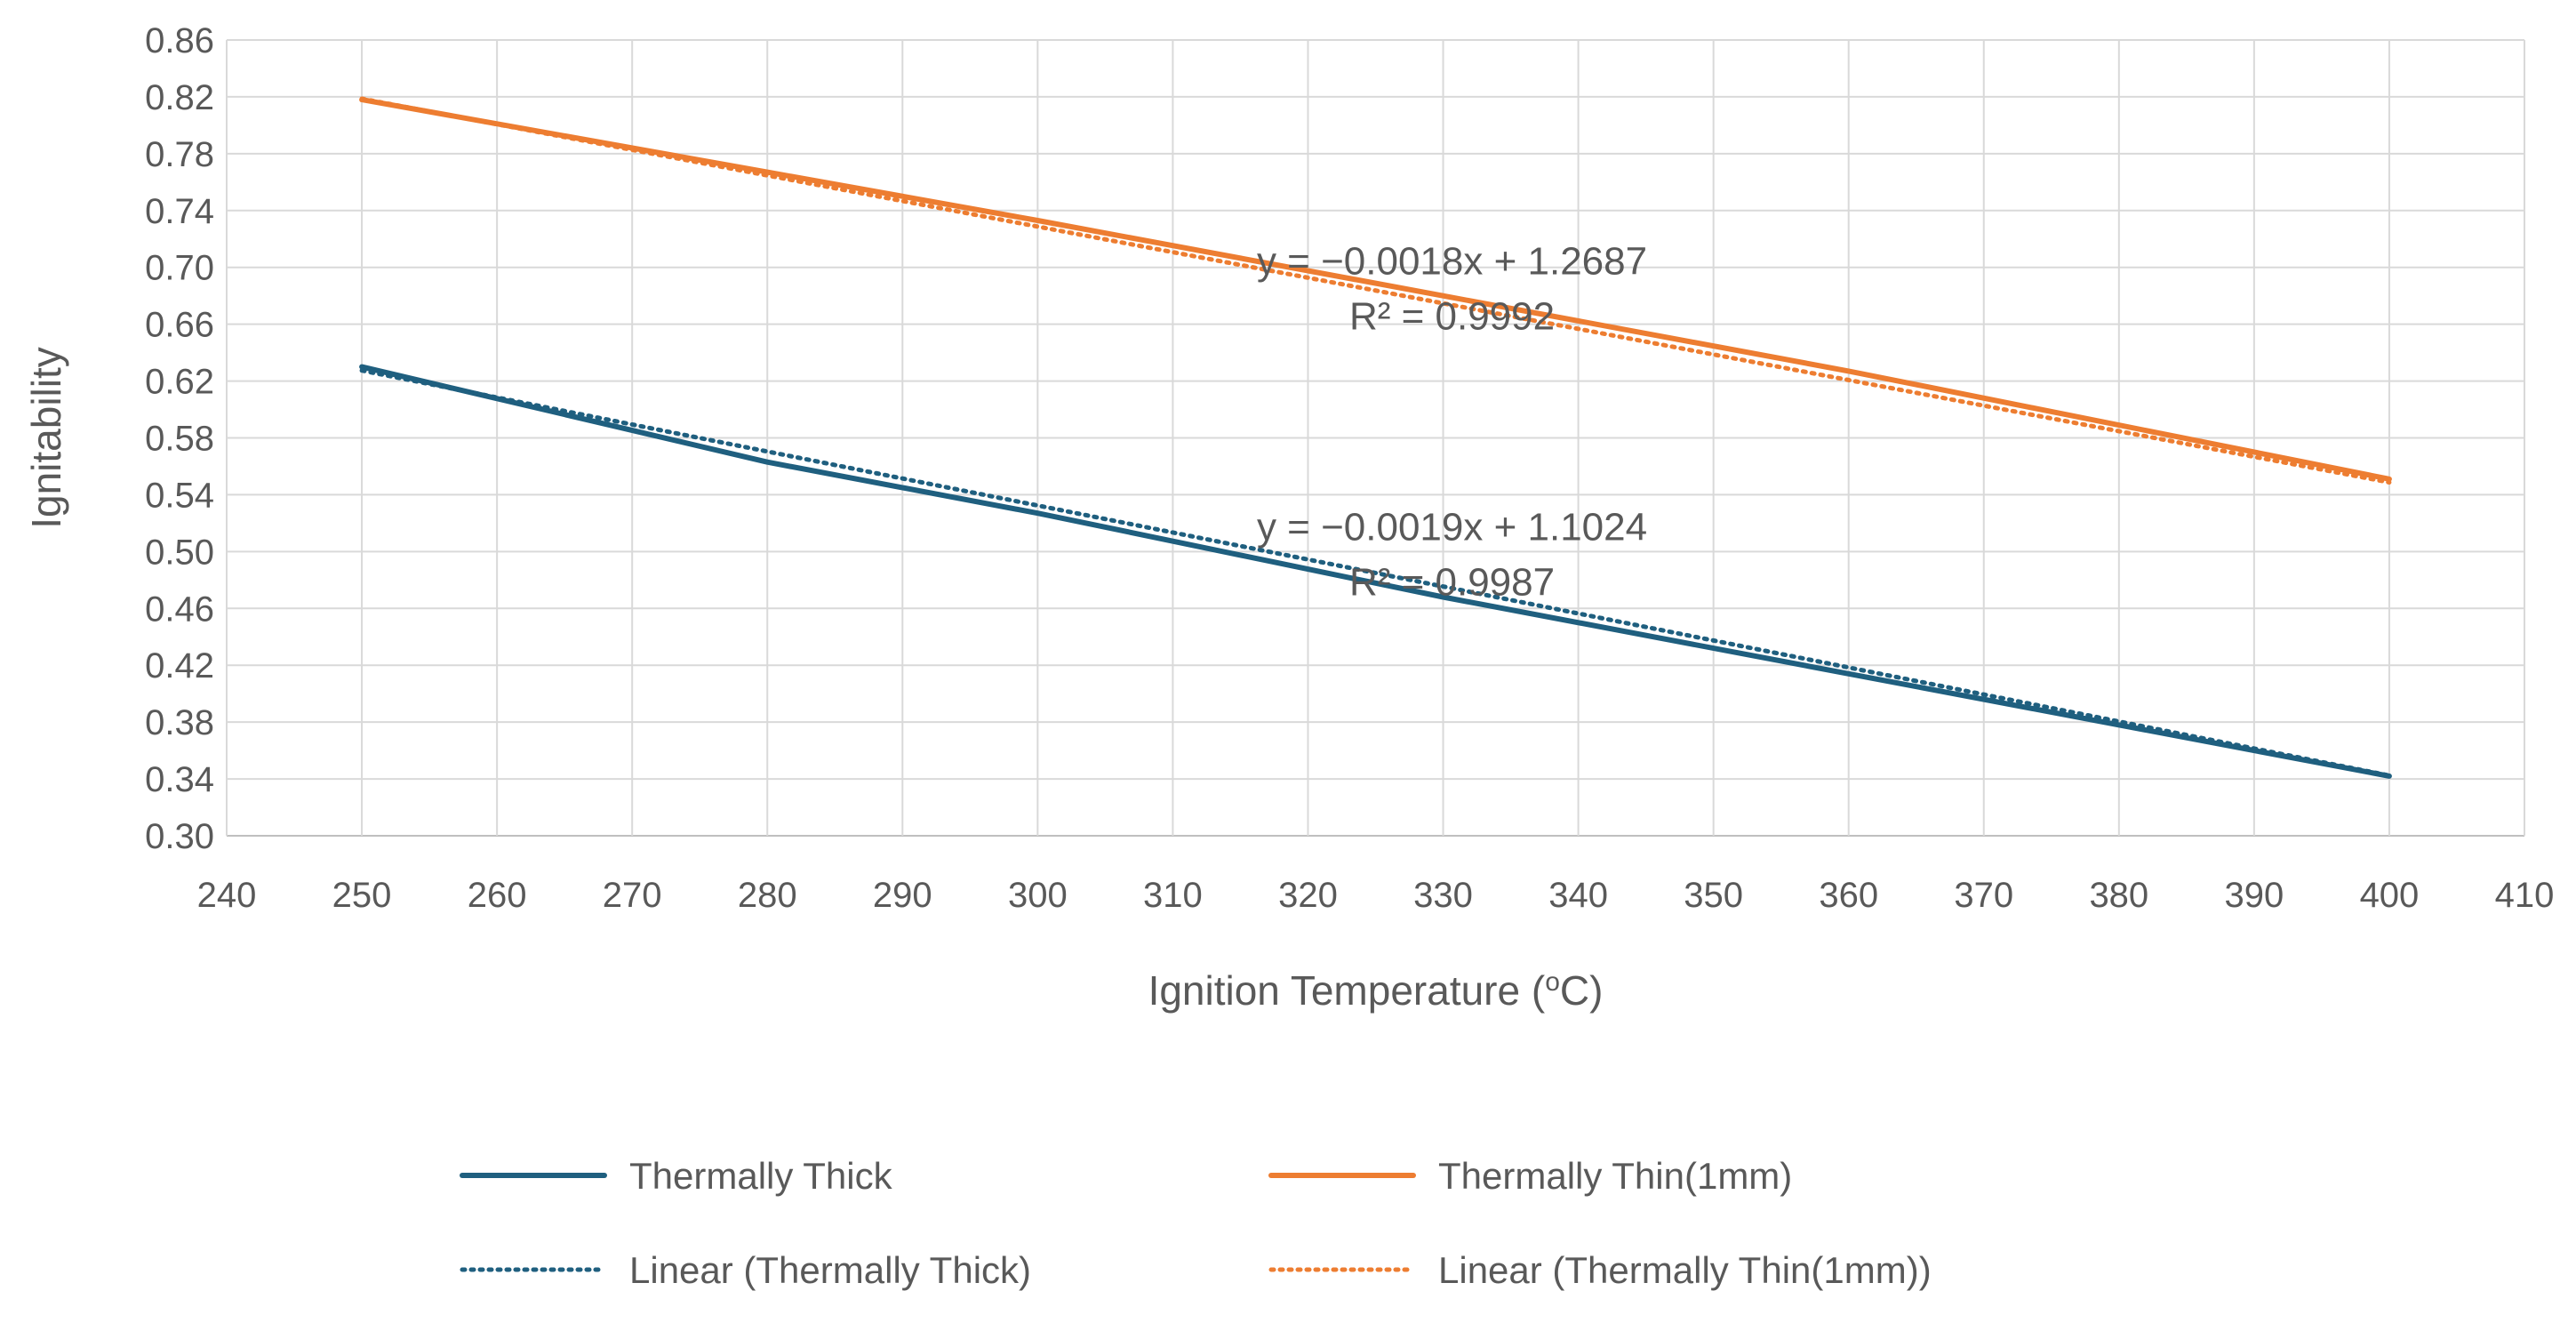 This screenshot has width=2576, height=1323. What do you see at coordinates (179, 154) in the screenshot?
I see `y-tick-label: 0.78` at bounding box center [179, 154].